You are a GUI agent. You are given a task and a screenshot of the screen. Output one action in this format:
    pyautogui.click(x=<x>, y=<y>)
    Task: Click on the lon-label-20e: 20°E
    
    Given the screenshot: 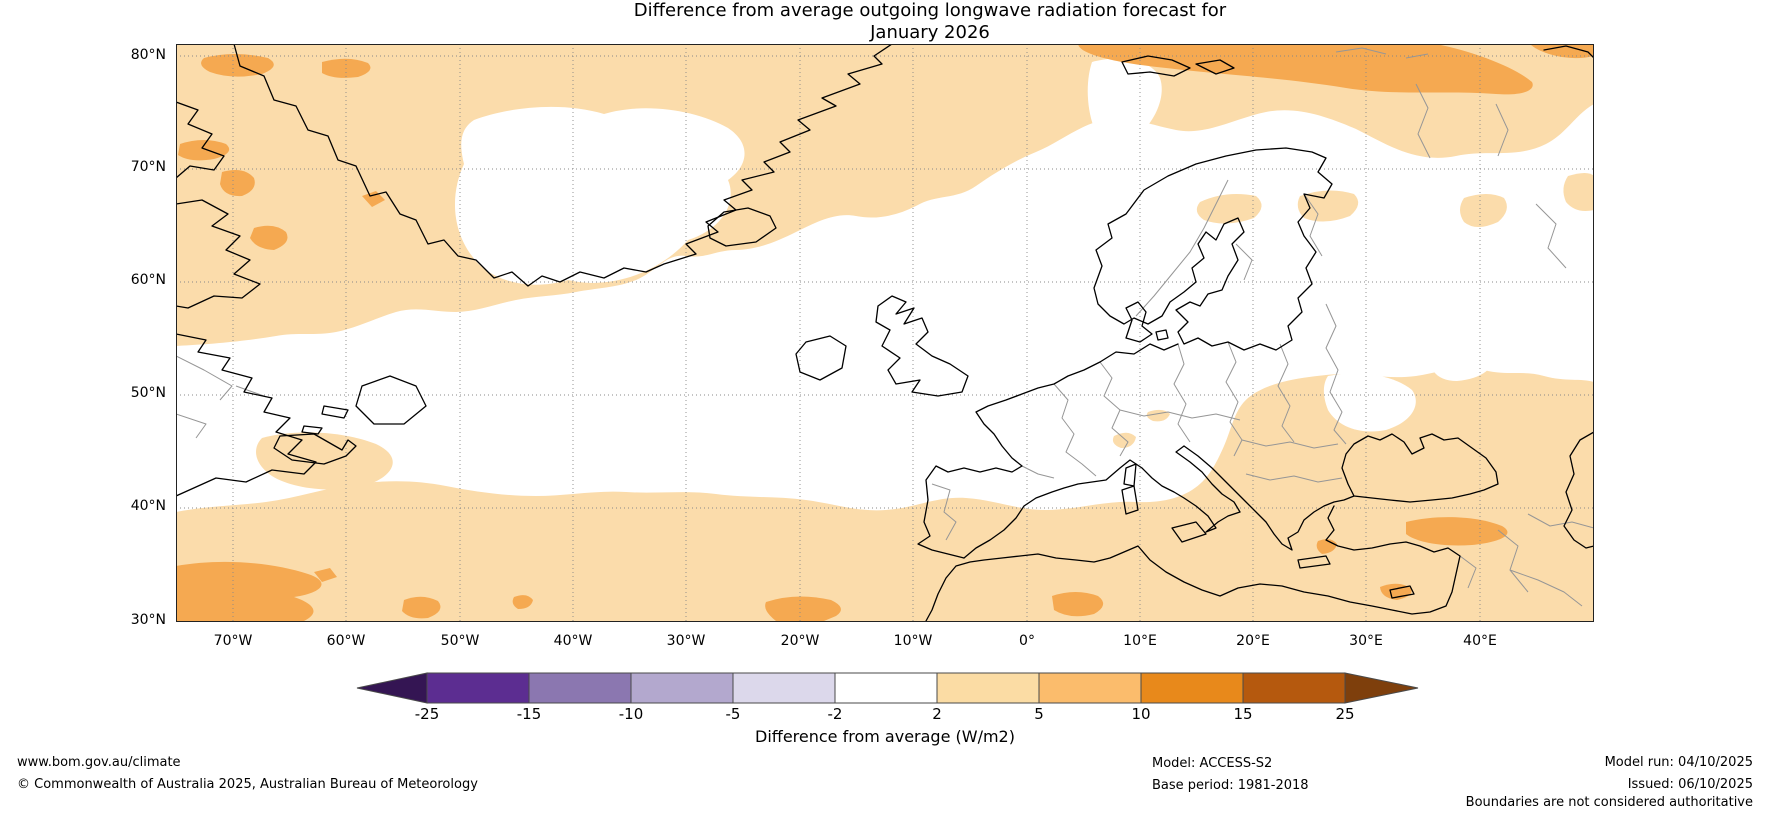 What is the action you would take?
    pyautogui.click(x=1253, y=641)
    